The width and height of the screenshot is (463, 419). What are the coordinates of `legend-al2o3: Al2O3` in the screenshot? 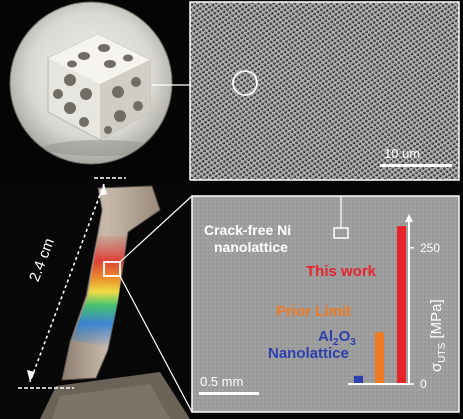 It's located at (337, 338).